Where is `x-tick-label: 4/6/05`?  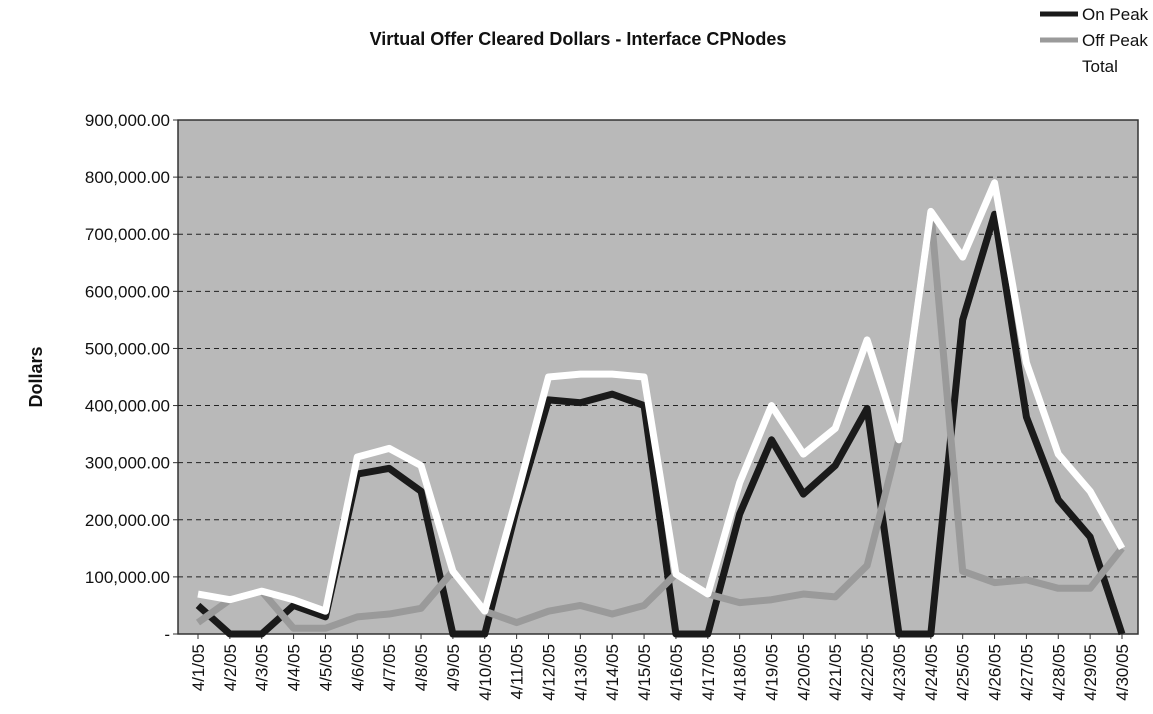 x-tick-label: 4/6/05 is located at coordinates (357, 667).